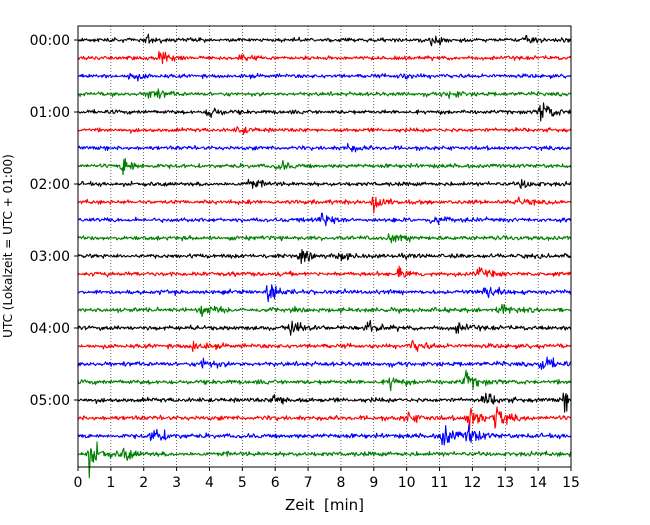 The width and height of the screenshot is (650, 525). I want to click on y-tick-label: 03:00, so click(50, 257).